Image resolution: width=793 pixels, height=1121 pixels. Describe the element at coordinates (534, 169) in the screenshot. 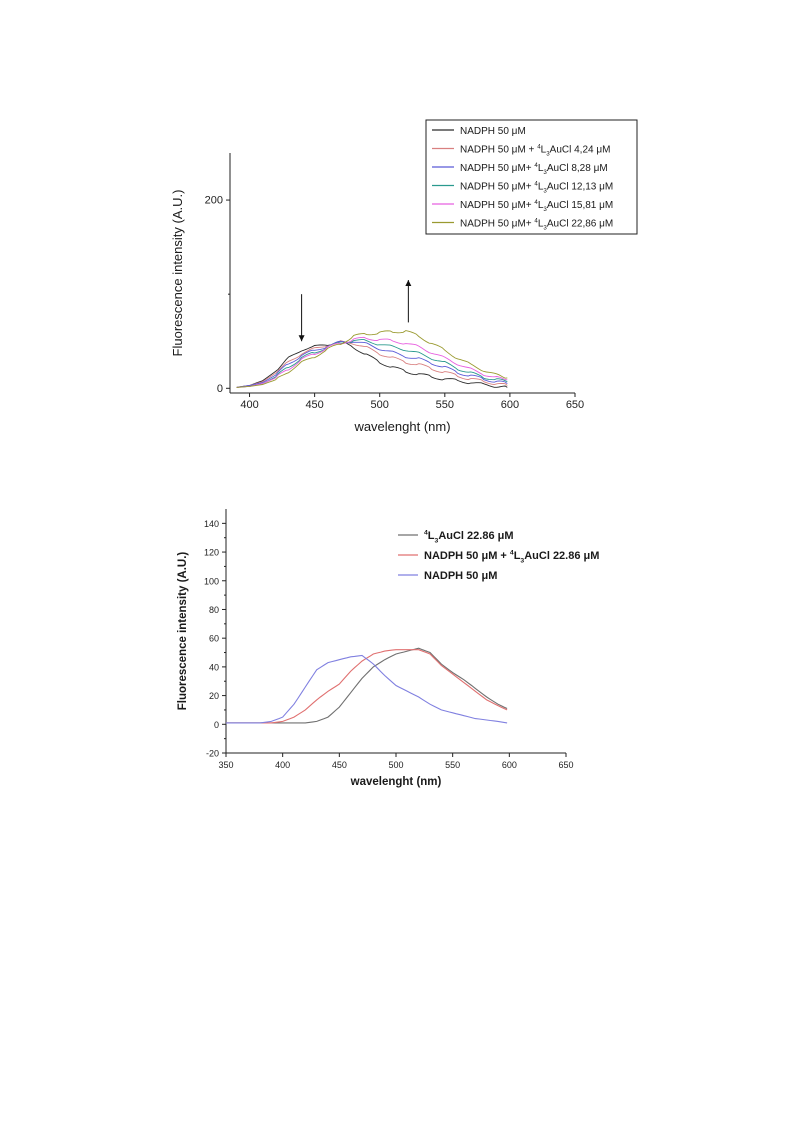

I see `legend-entry: NADPH 50 μM+ 4L3AuCl 8,28 μM` at that location.